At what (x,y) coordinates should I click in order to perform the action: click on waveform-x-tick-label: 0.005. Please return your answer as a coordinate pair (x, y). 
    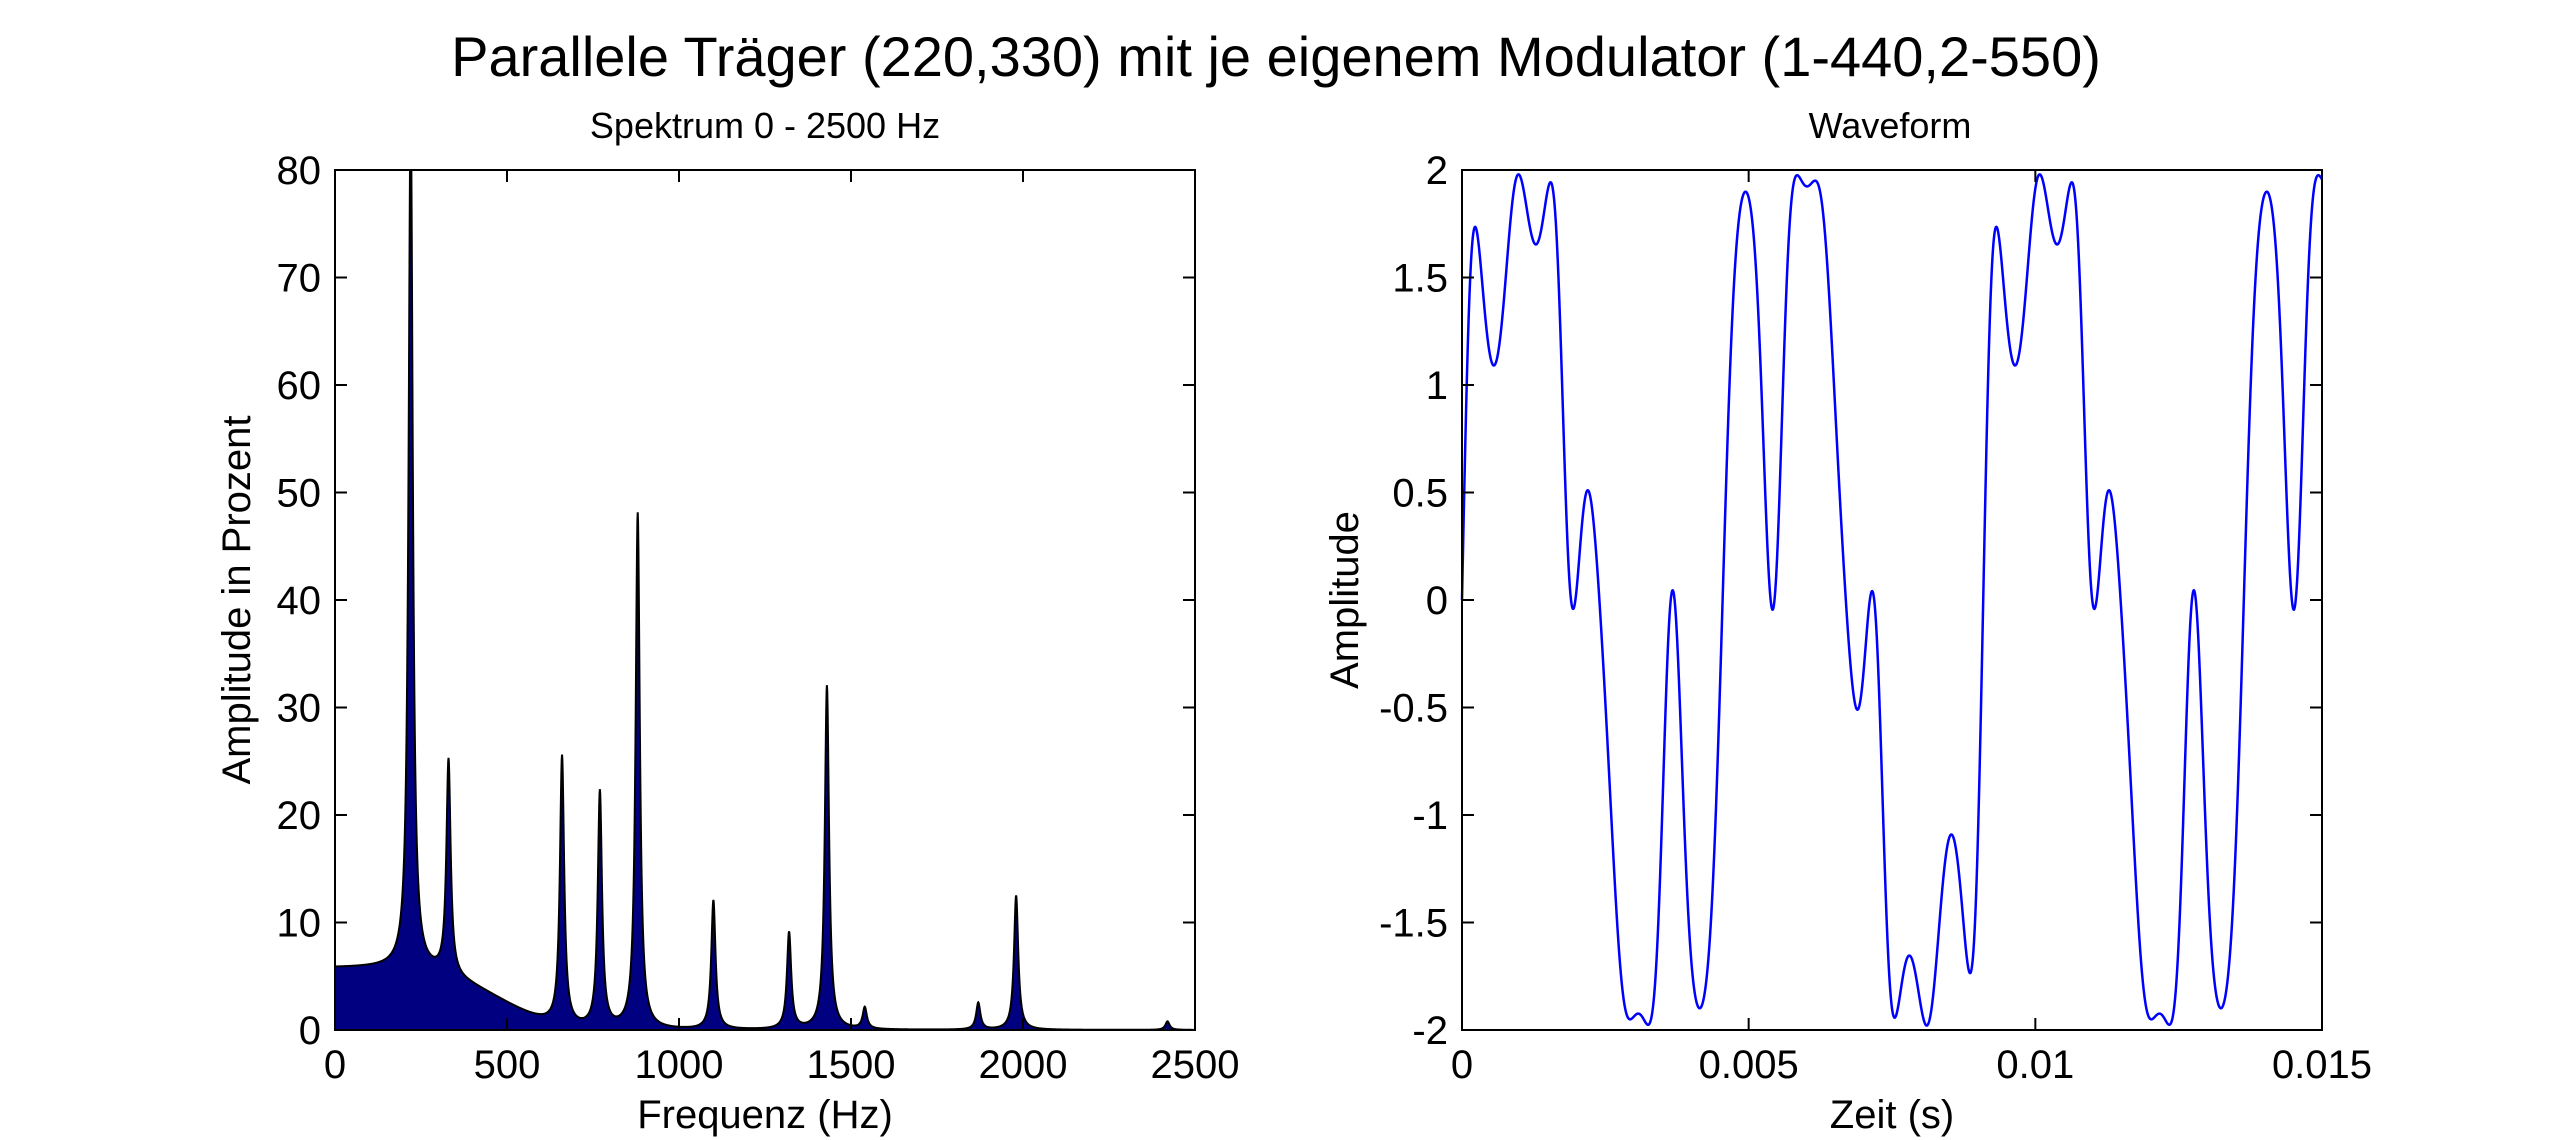
    Looking at the image, I should click on (1749, 1065).